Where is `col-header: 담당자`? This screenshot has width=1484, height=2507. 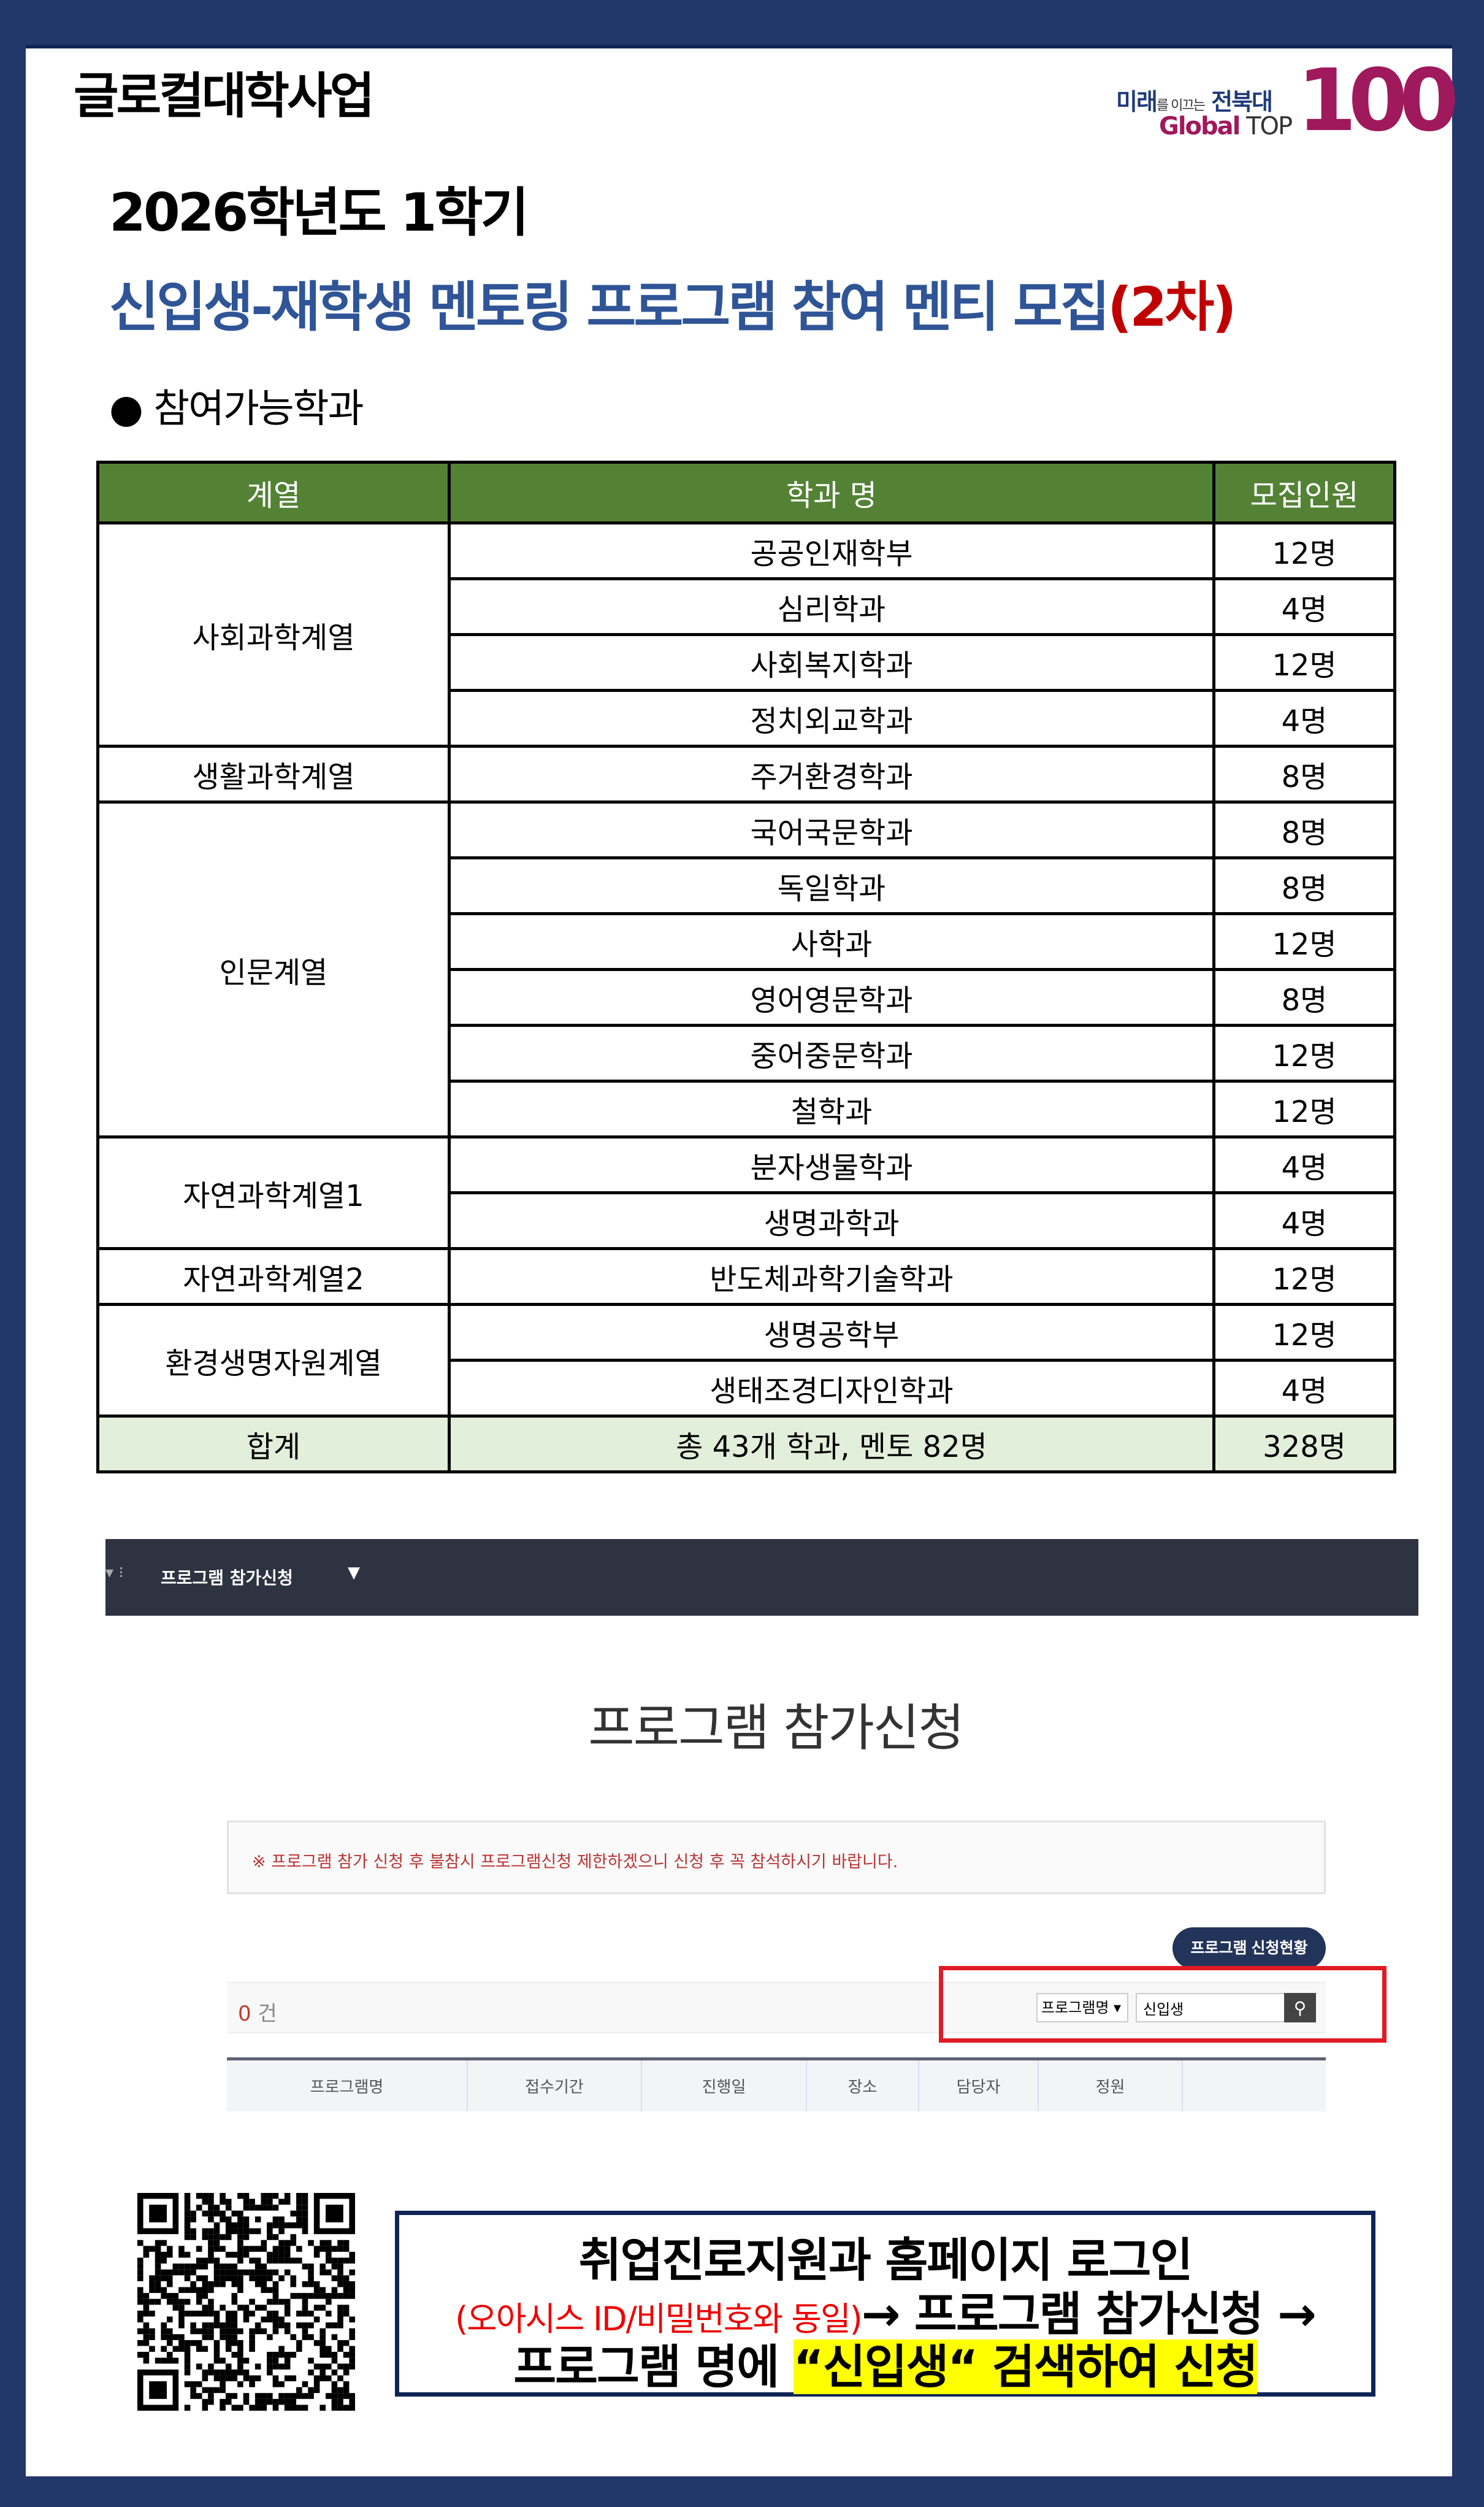 col-header: 담당자 is located at coordinates (979, 2085).